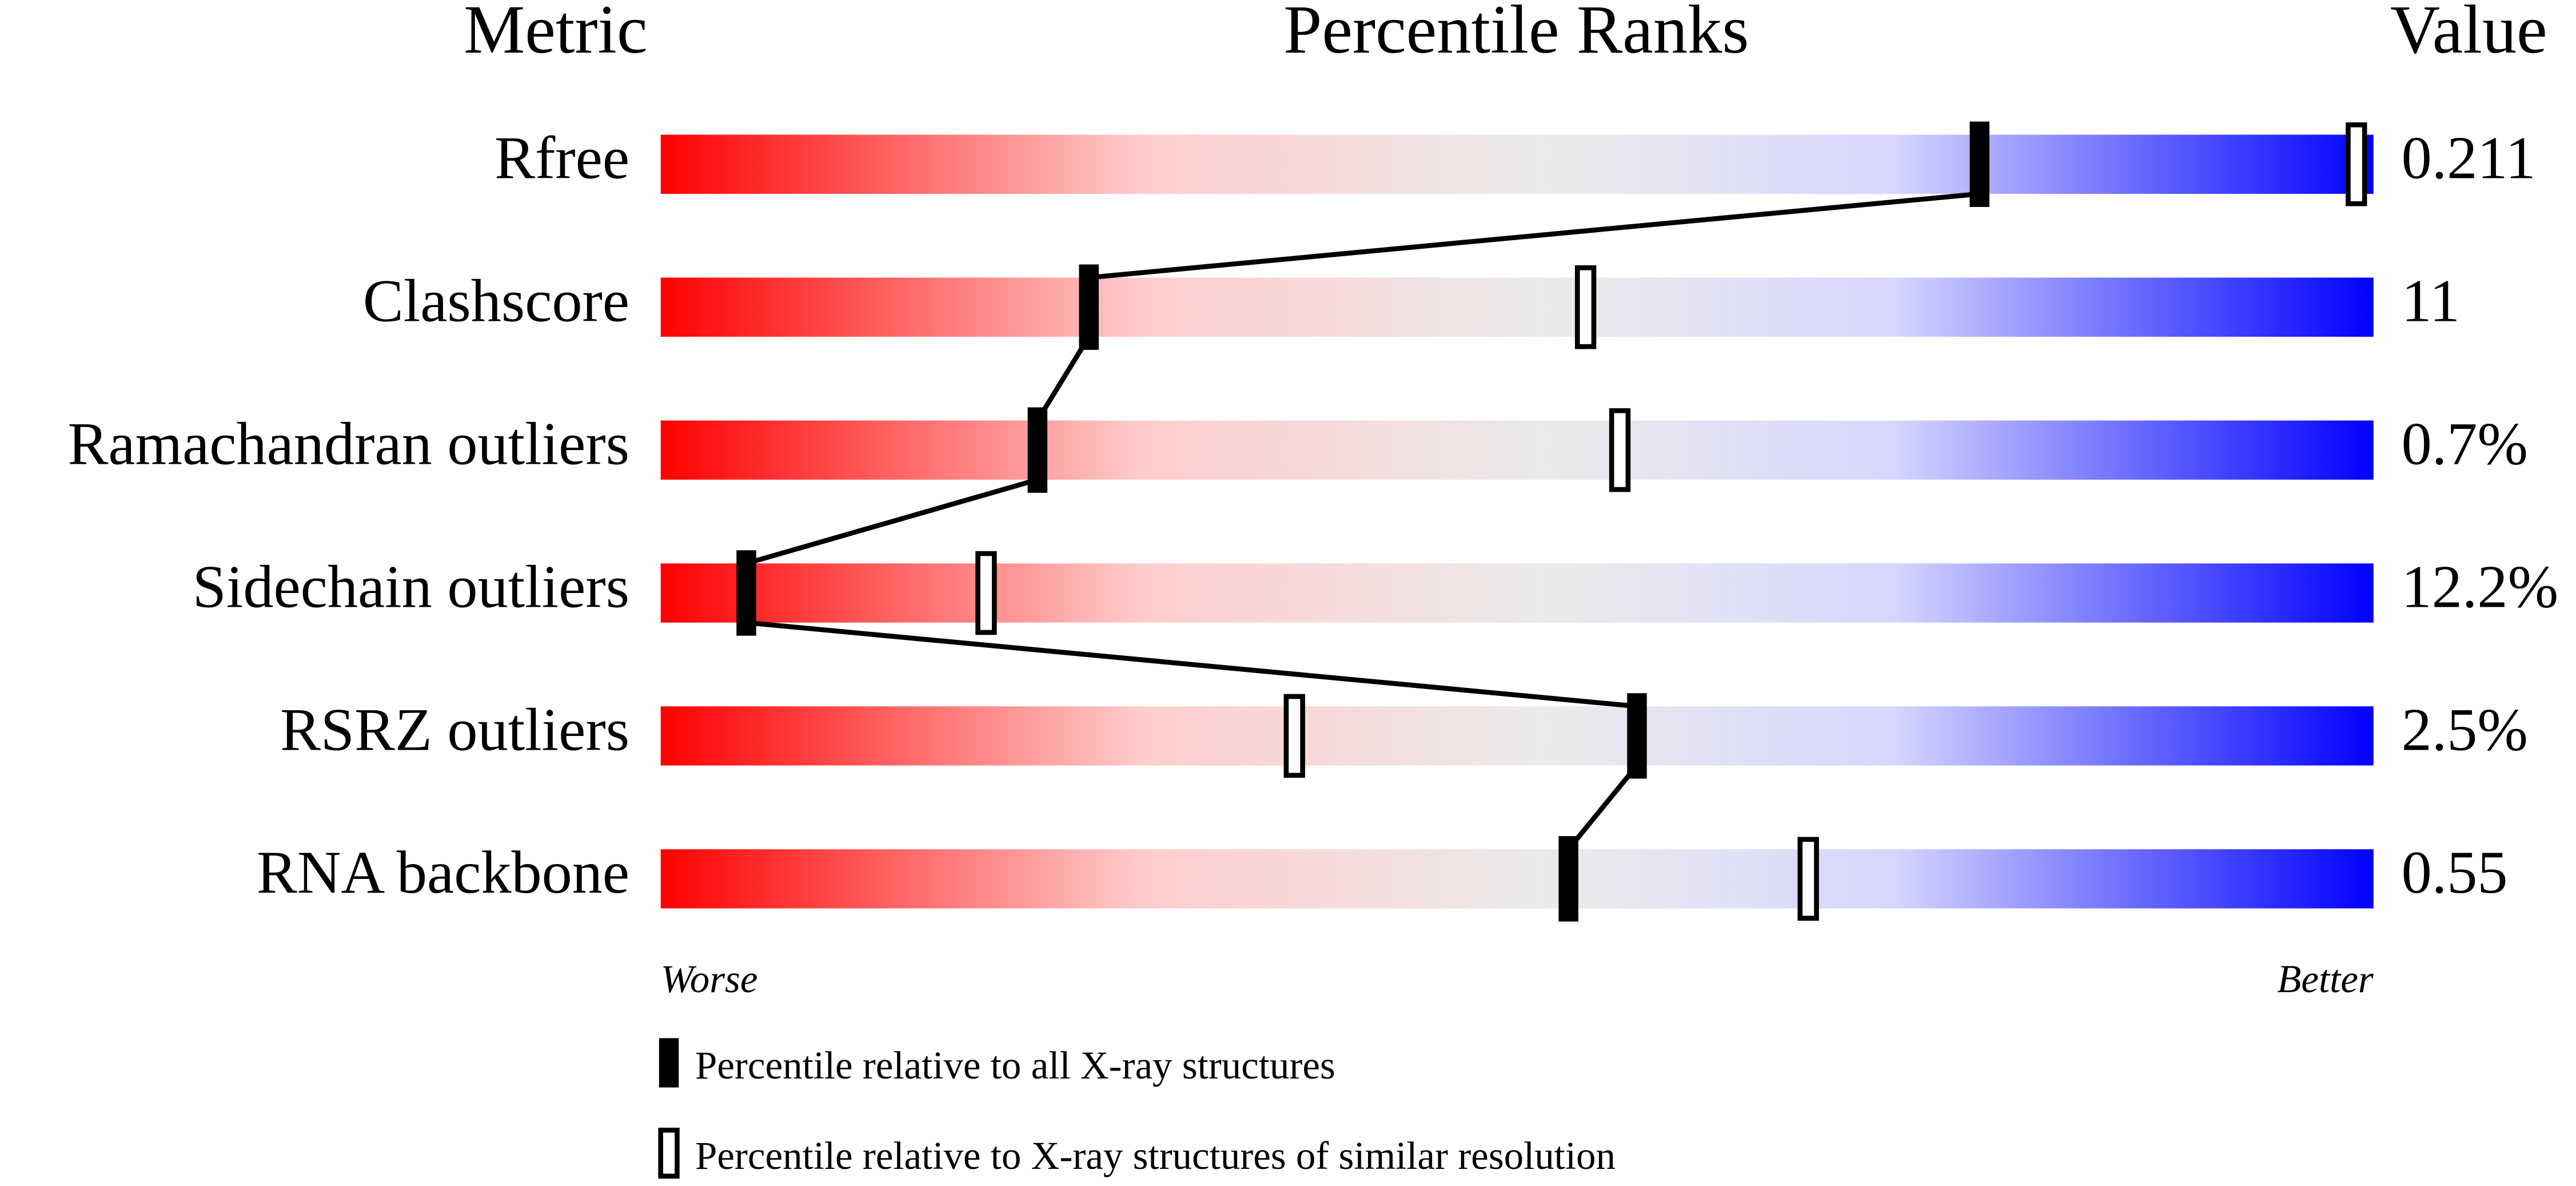 Image resolution: width=2576 pixels, height=1186 pixels. What do you see at coordinates (2481, 586) in the screenshot?
I see `metric-value: 12.2%` at bounding box center [2481, 586].